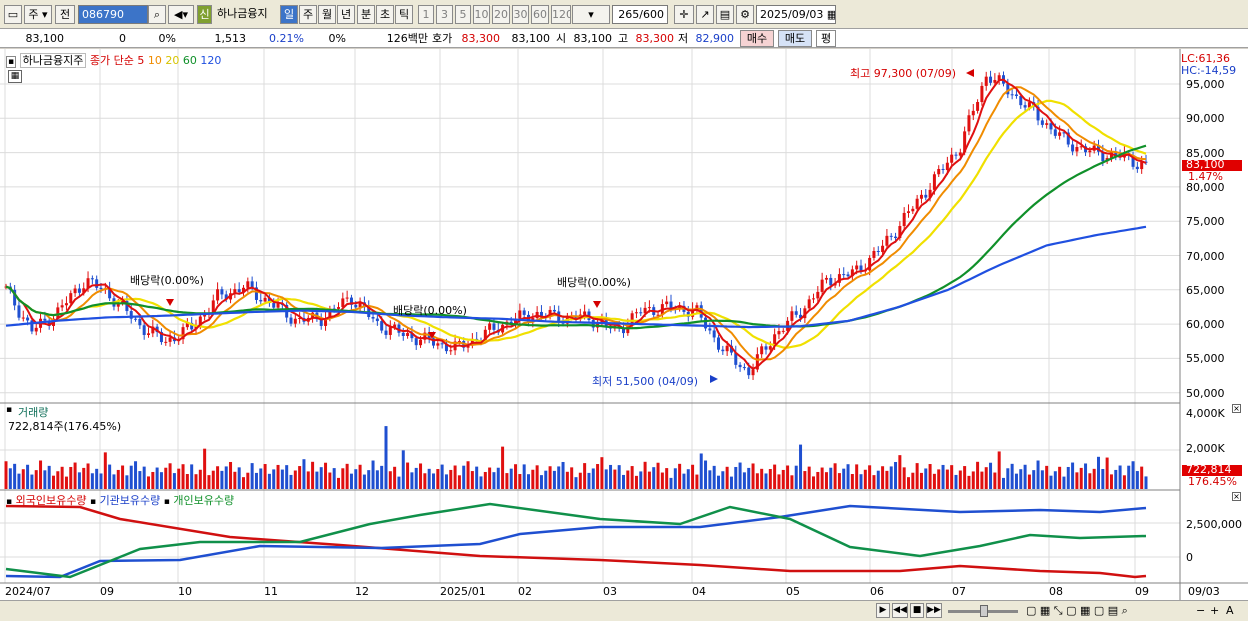 Image resolution: width=1248 pixels, height=621 pixels. What do you see at coordinates (166, 502) in the screenshot?
I see `holder-legend-icon-3: ▪` at bounding box center [166, 502].